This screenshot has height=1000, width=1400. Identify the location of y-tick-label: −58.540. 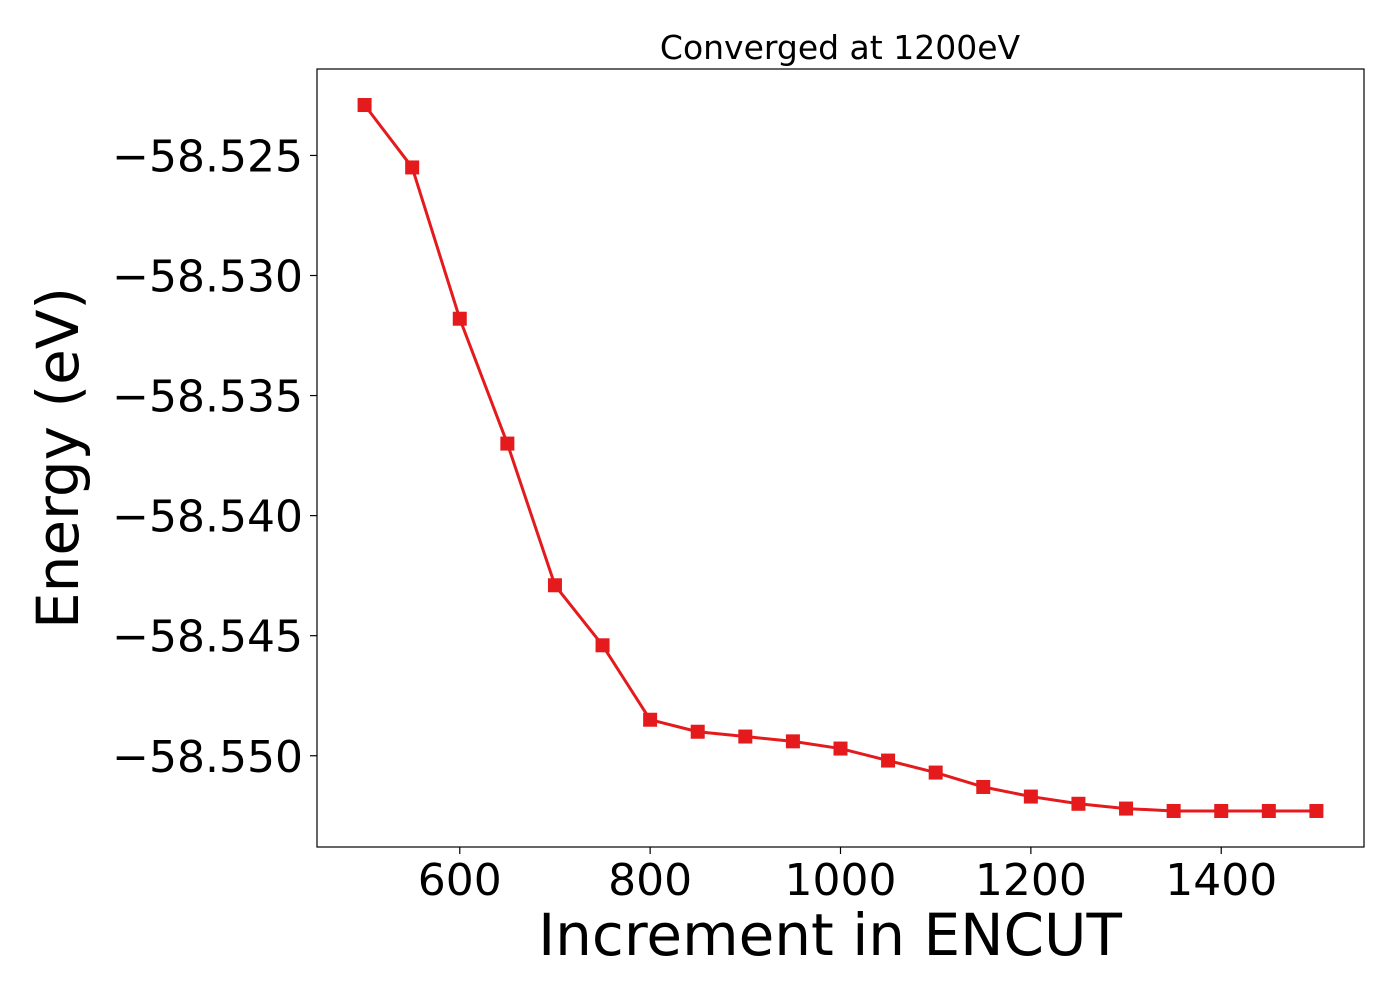
(207, 517).